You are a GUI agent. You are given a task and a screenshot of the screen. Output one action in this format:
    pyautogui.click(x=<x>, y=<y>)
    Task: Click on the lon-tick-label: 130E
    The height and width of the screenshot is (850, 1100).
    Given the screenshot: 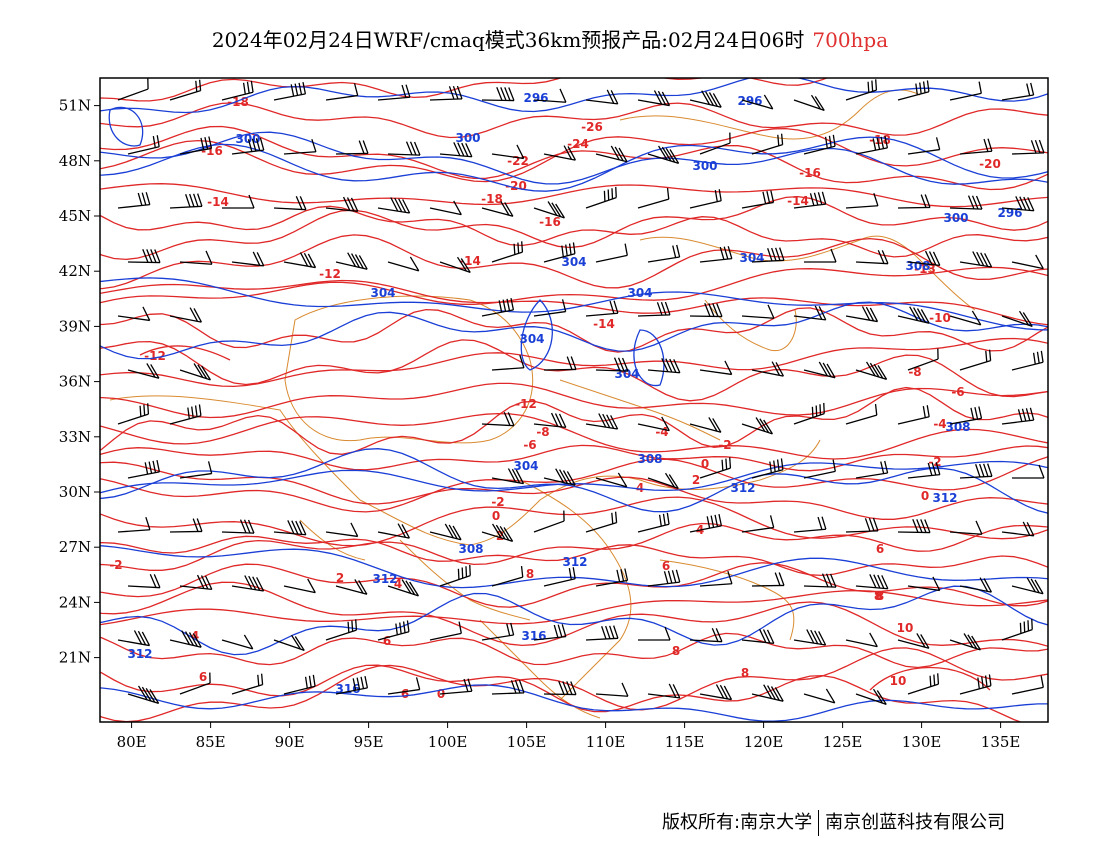 What is the action you would take?
    pyautogui.click(x=922, y=742)
    